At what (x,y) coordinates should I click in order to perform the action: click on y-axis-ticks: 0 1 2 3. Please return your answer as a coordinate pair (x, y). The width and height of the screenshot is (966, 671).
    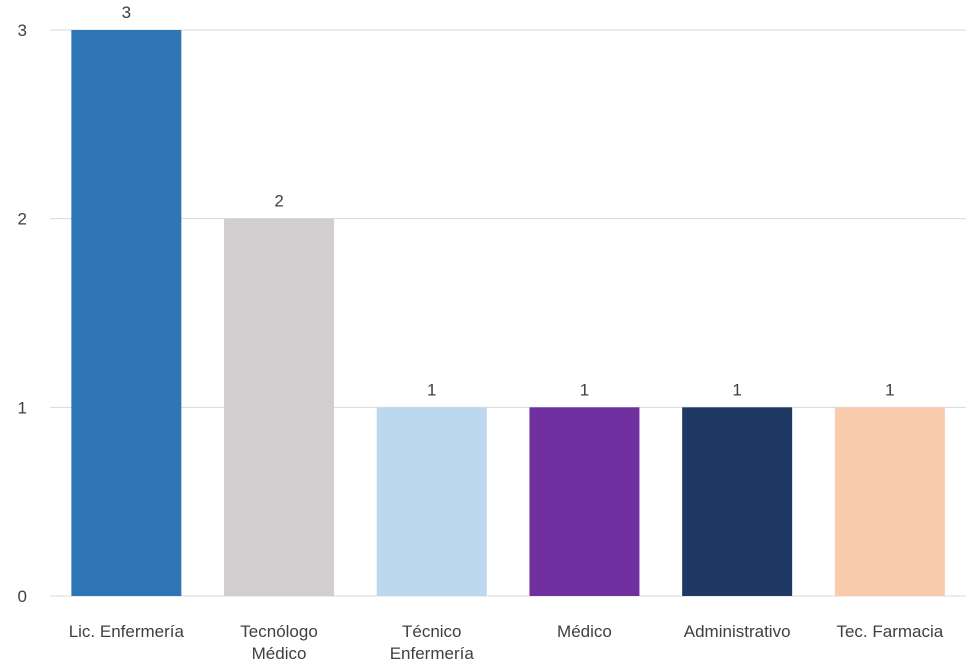
    Looking at the image, I should click on (22, 313).